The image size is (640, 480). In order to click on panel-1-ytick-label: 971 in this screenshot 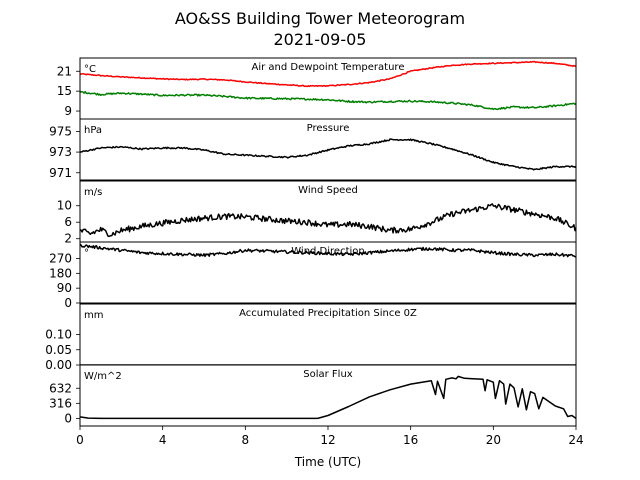, I will do `click(60, 173)`.